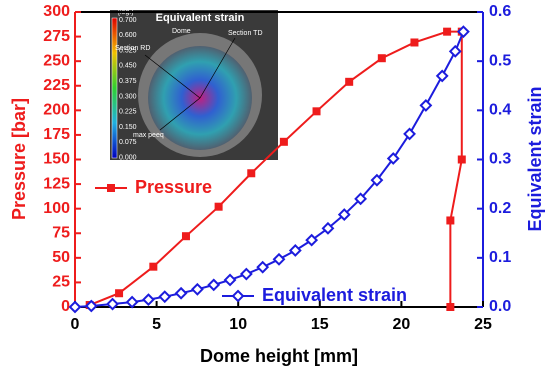  I want to click on y2-tick-label: 0.0, so click(500, 306).